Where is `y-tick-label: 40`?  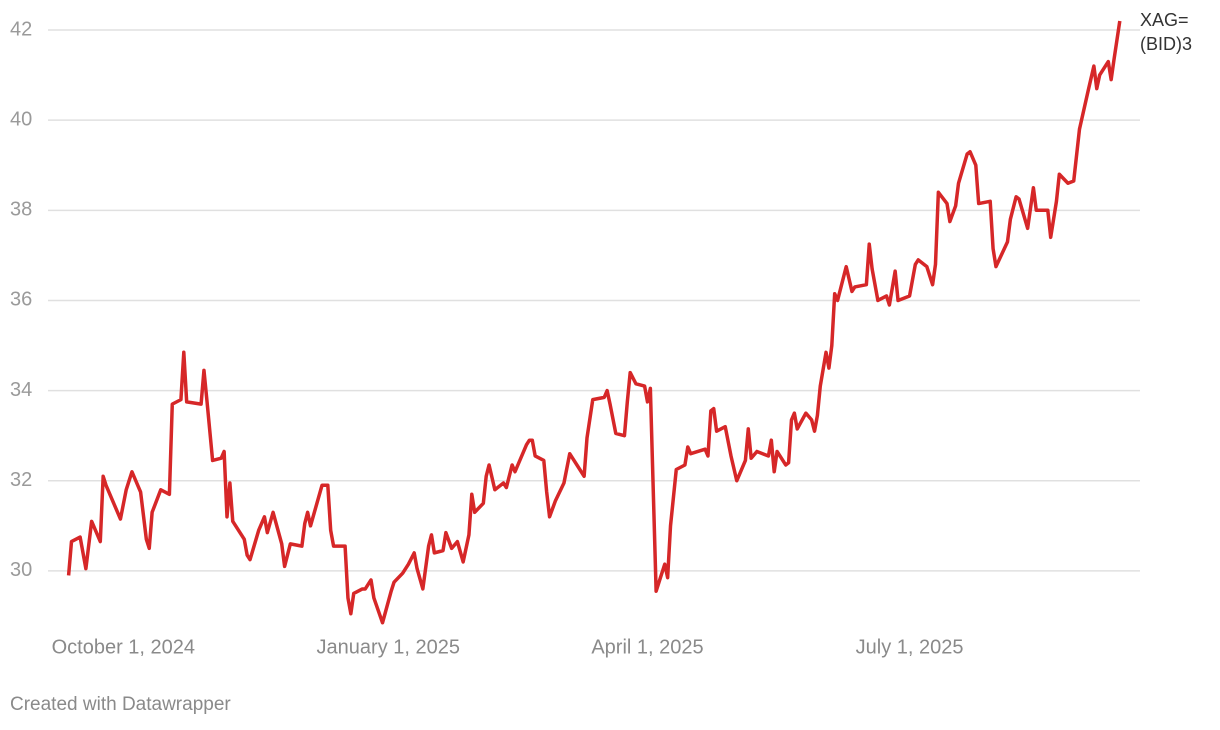 y-tick-label: 40 is located at coordinates (21, 119).